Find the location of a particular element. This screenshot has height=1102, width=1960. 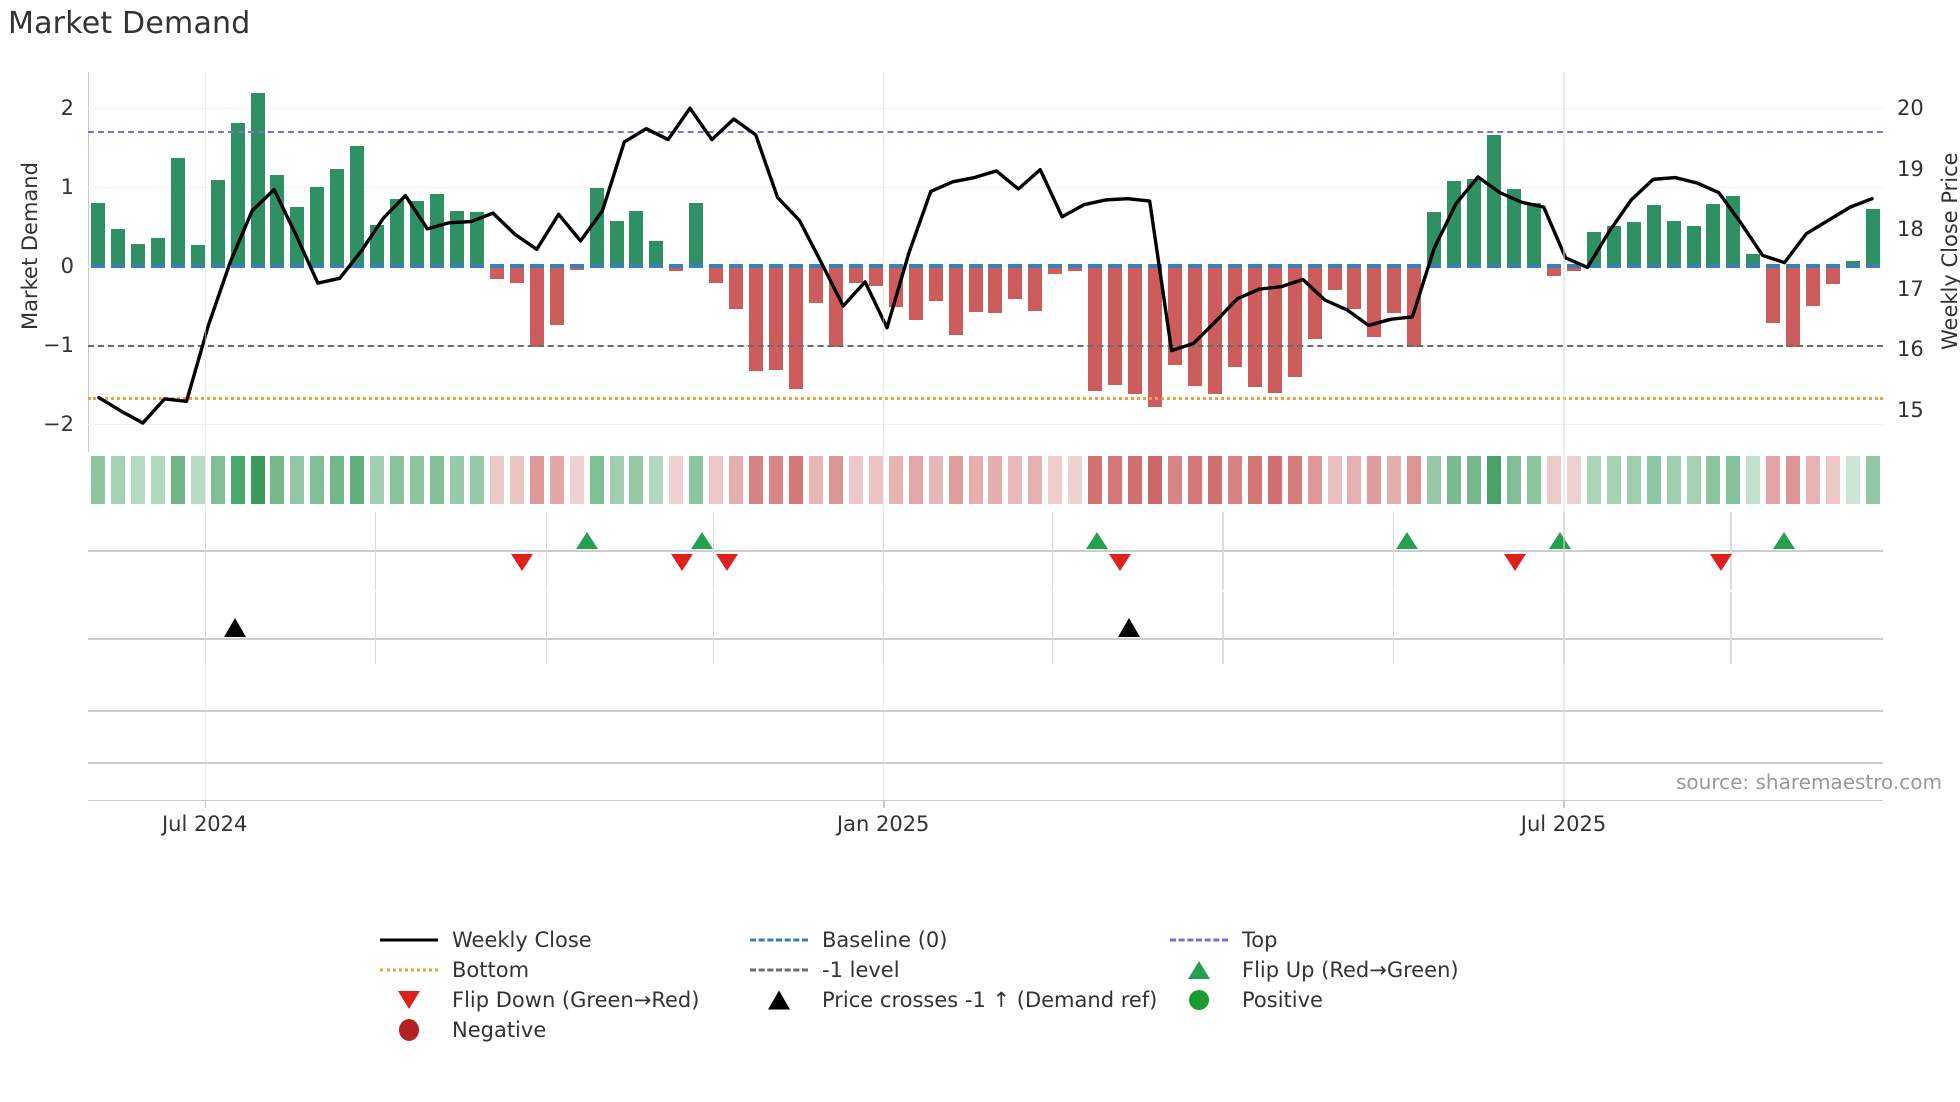

y-axis-right-tick-label: 18 is located at coordinates (1910, 228).